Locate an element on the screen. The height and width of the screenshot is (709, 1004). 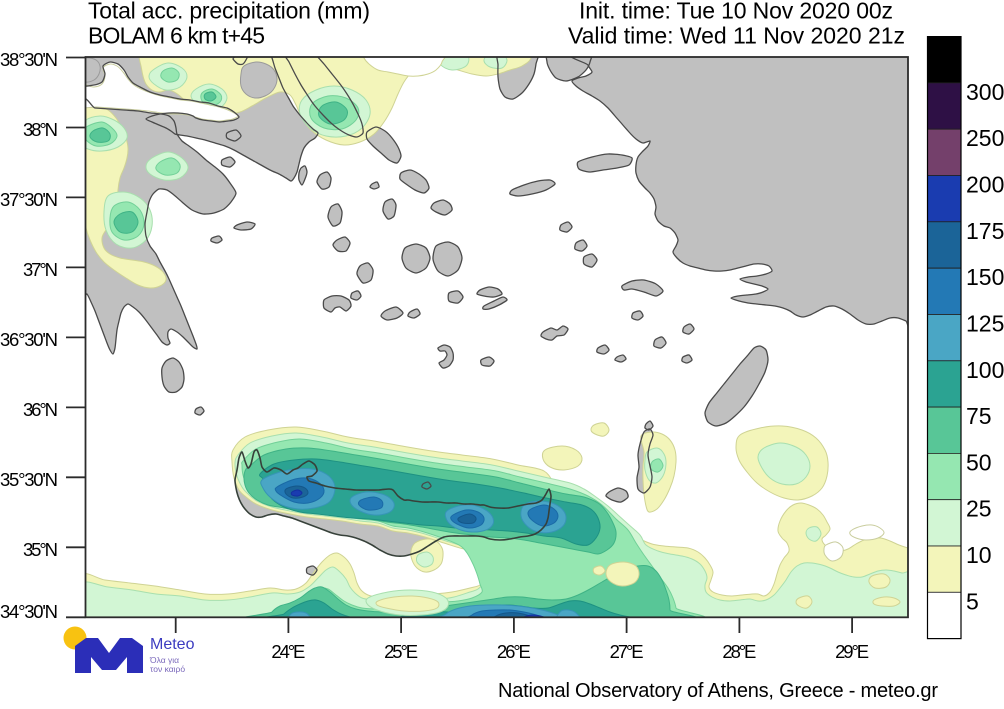
svg-text: 38°N is located at coordinates (40, 129).